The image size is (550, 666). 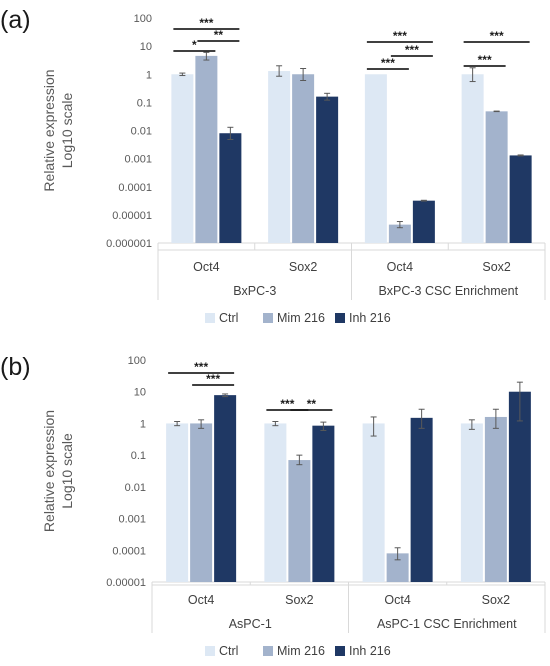 What do you see at coordinates (15, 367) in the screenshot?
I see `panel-label-b: (b)` at bounding box center [15, 367].